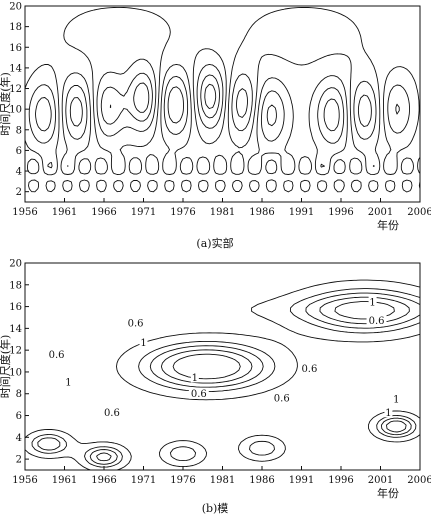 This screenshot has height=518, width=431. I want to click on panel-a-y-tick-label: 2, so click(19, 192).